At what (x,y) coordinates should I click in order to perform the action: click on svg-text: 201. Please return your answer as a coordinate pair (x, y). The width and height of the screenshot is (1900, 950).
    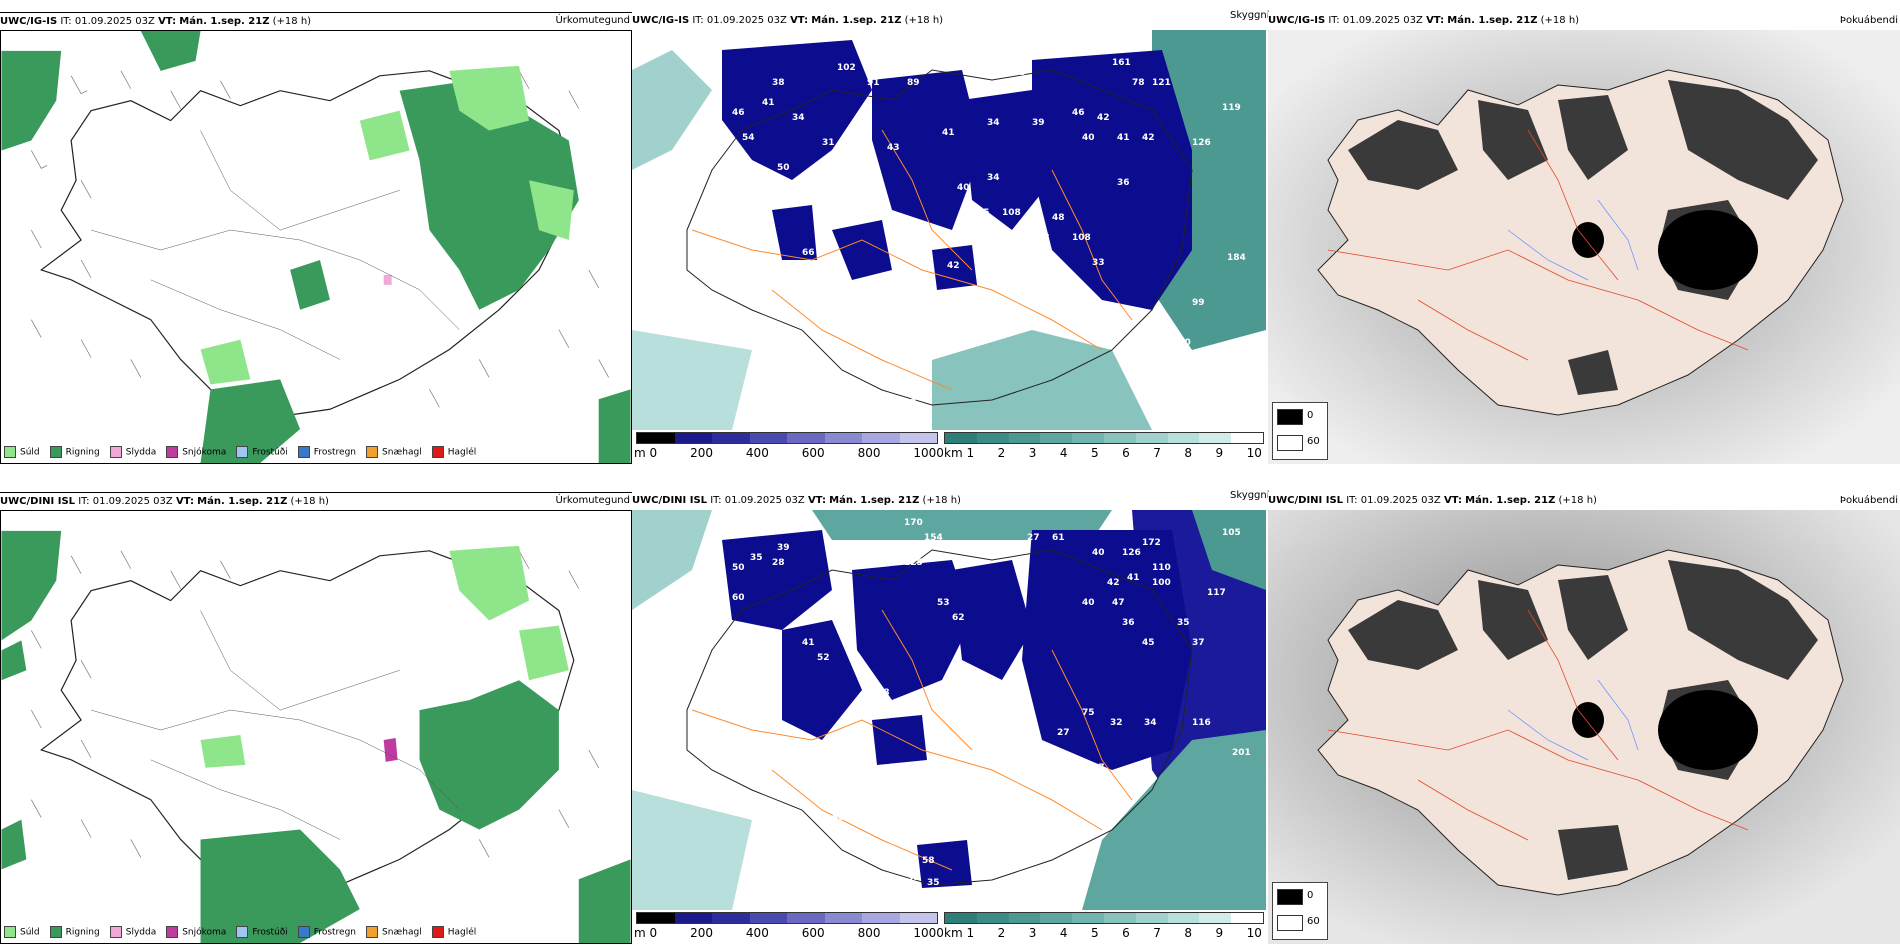
    Looking at the image, I should click on (1241, 753).